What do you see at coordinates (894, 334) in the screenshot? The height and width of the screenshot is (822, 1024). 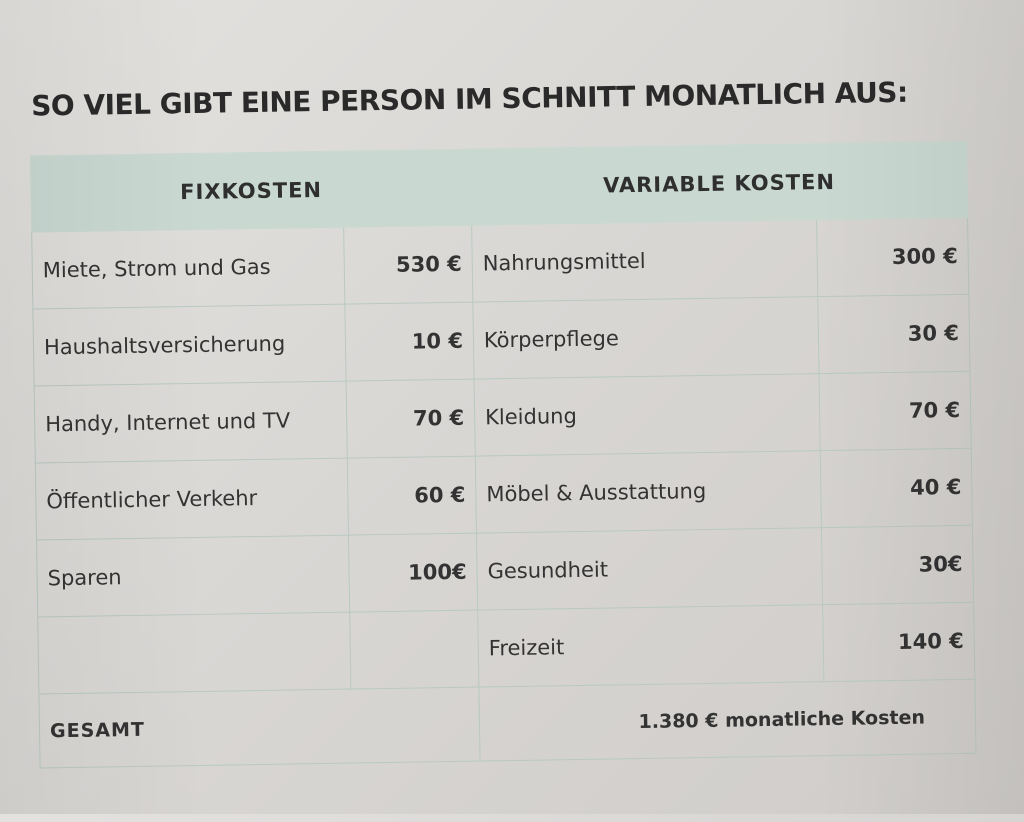 I see `variable-cost-amount: 30 €` at bounding box center [894, 334].